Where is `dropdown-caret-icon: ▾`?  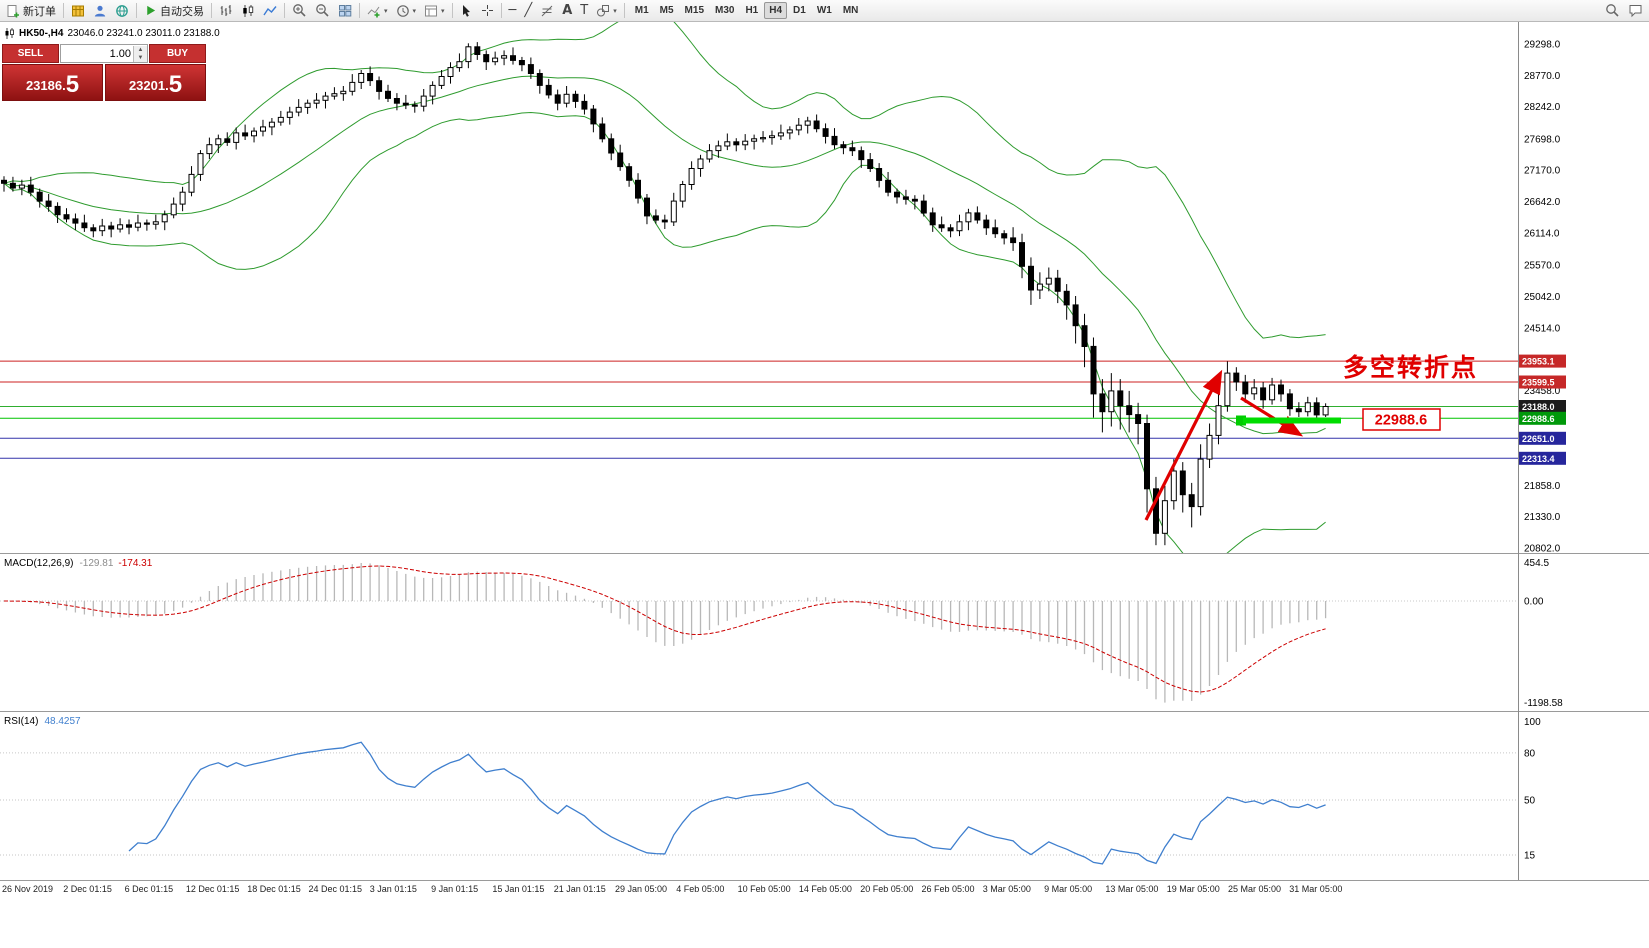 dropdown-caret-icon: ▾ is located at coordinates (386, 11).